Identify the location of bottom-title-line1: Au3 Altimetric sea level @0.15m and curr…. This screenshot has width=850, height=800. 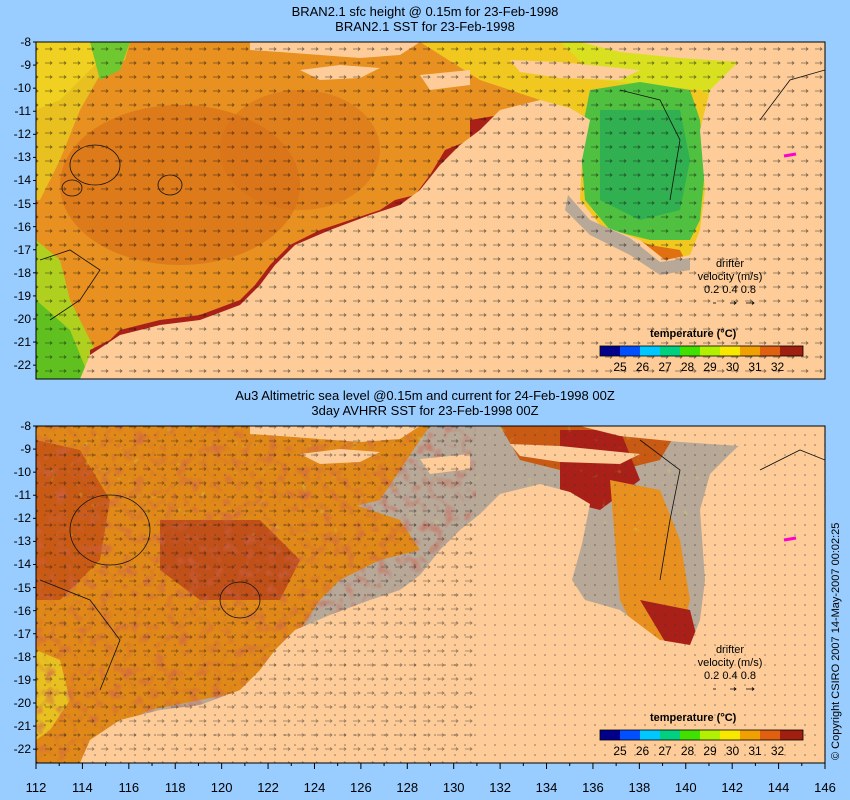
(425, 395).